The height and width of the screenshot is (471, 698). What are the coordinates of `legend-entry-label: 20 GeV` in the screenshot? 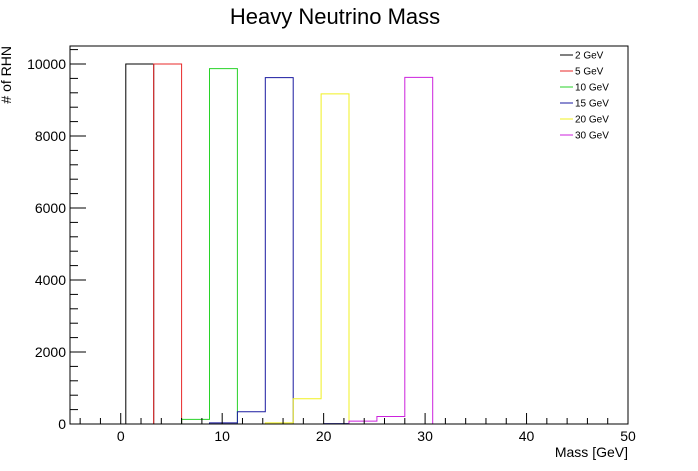 It's located at (592, 120).